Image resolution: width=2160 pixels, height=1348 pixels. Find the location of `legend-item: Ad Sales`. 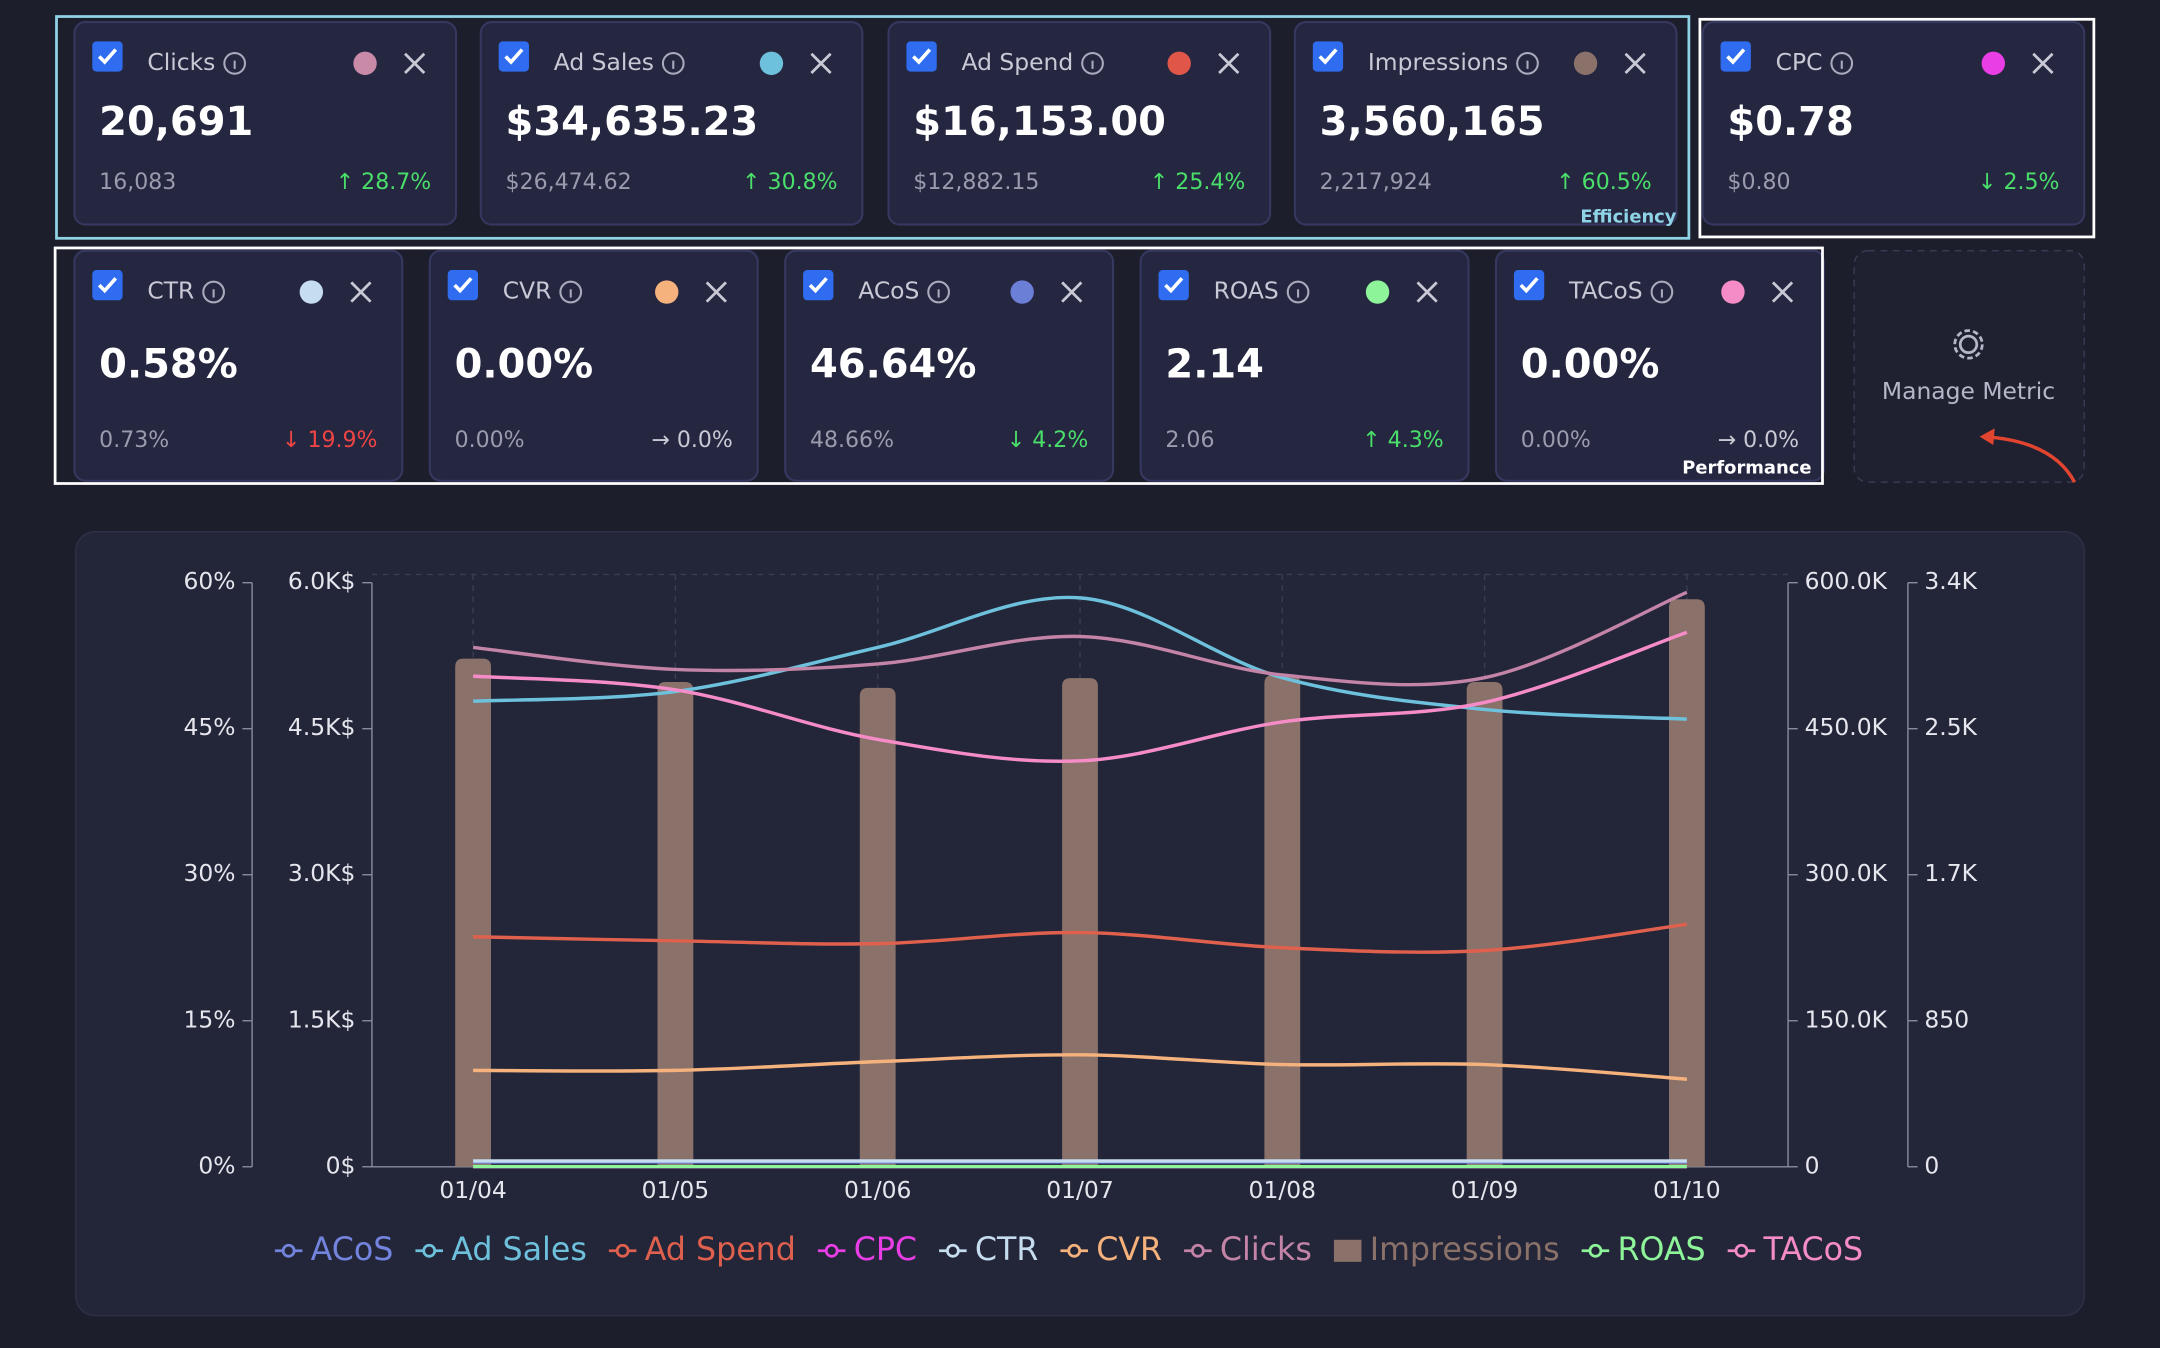

legend-item: Ad Sales is located at coordinates (501, 1250).